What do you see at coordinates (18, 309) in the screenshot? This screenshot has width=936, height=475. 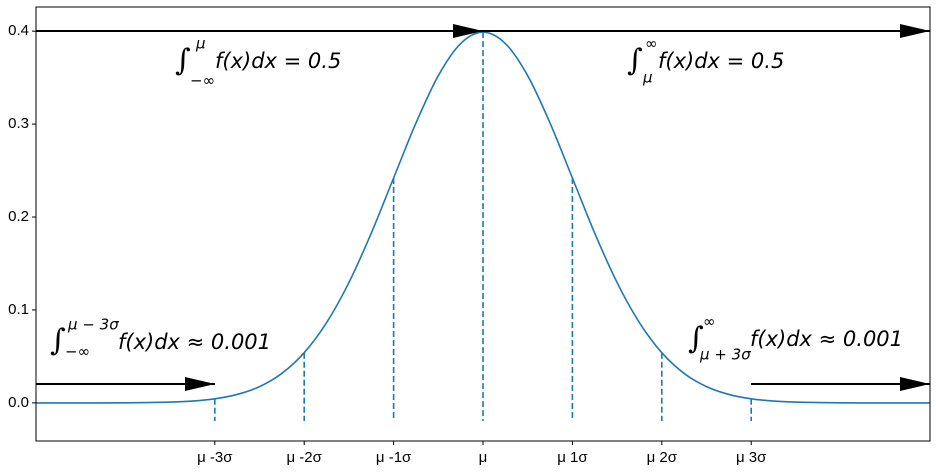 I see `y-tick-label: 0.1` at bounding box center [18, 309].